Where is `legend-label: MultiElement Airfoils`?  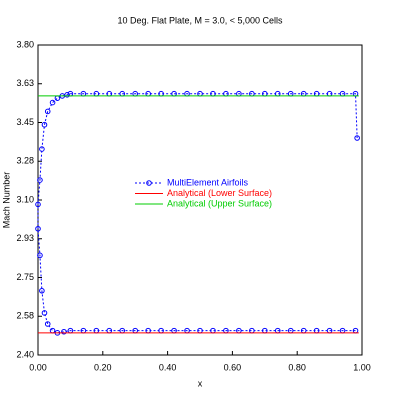 legend-label: MultiElement Airfoils is located at coordinates (208, 182).